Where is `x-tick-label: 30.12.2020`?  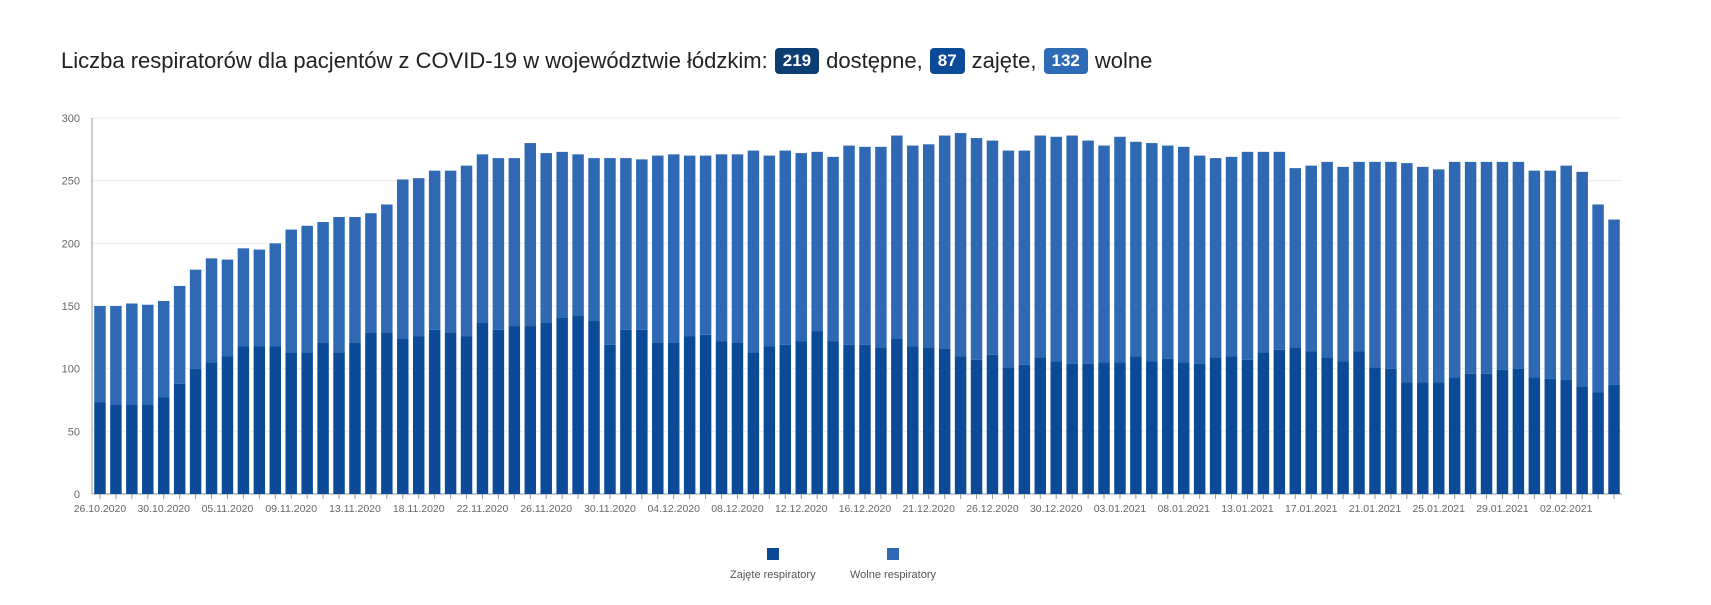
x-tick-label: 30.12.2020 is located at coordinates (1056, 509).